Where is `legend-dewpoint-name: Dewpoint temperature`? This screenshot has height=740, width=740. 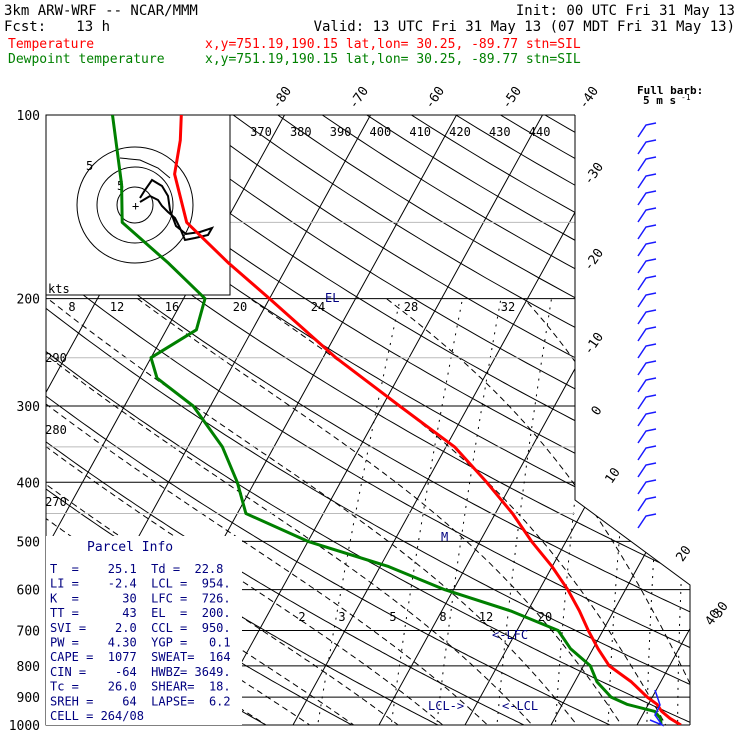 legend-dewpoint-name: Dewpoint temperature is located at coordinates (86, 59).